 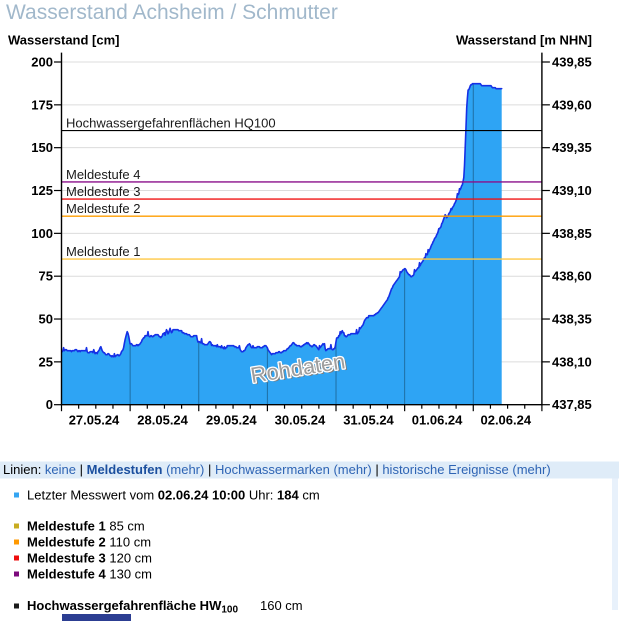 What do you see at coordinates (162, 420) in the screenshot?
I see `svg-text: 28.05.24` at bounding box center [162, 420].